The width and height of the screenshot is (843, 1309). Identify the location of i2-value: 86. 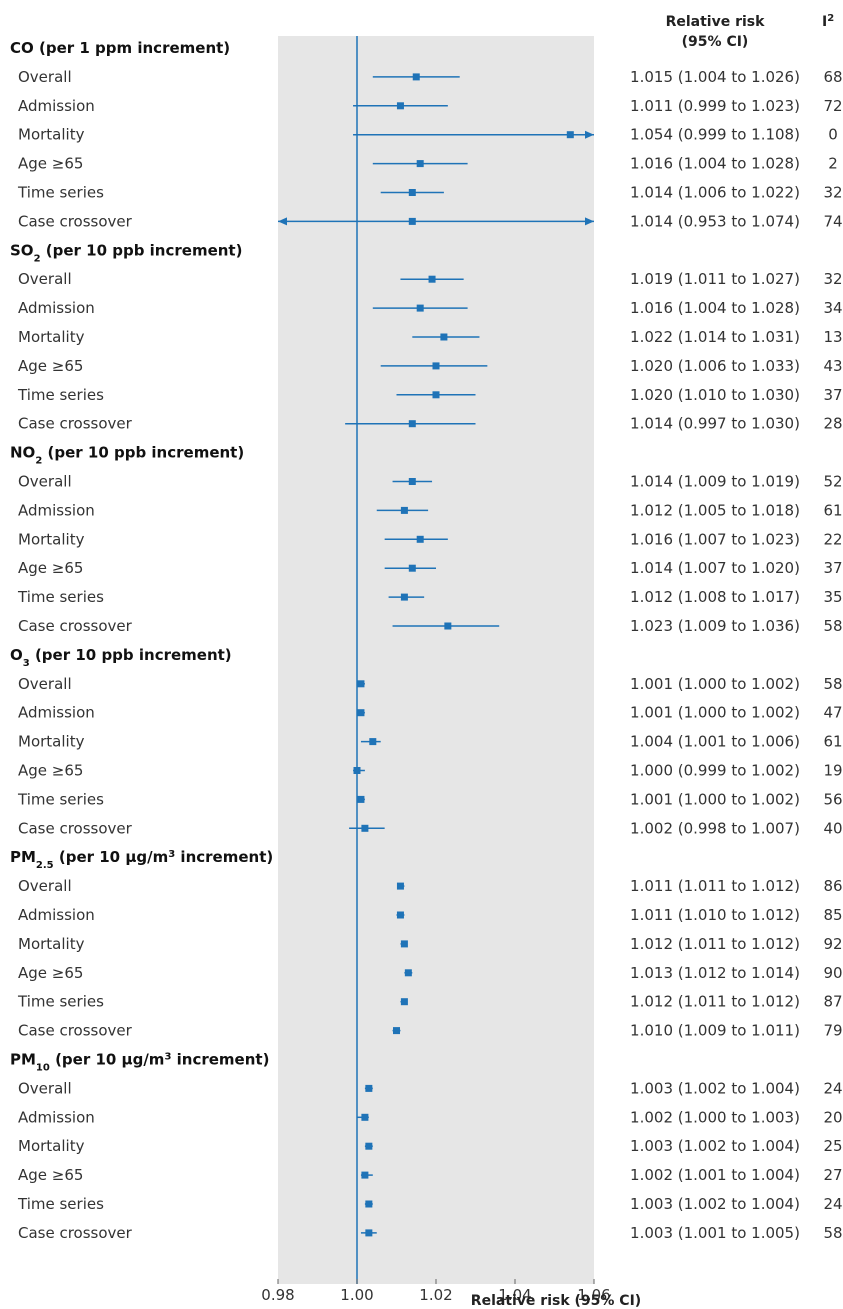
(832, 886).